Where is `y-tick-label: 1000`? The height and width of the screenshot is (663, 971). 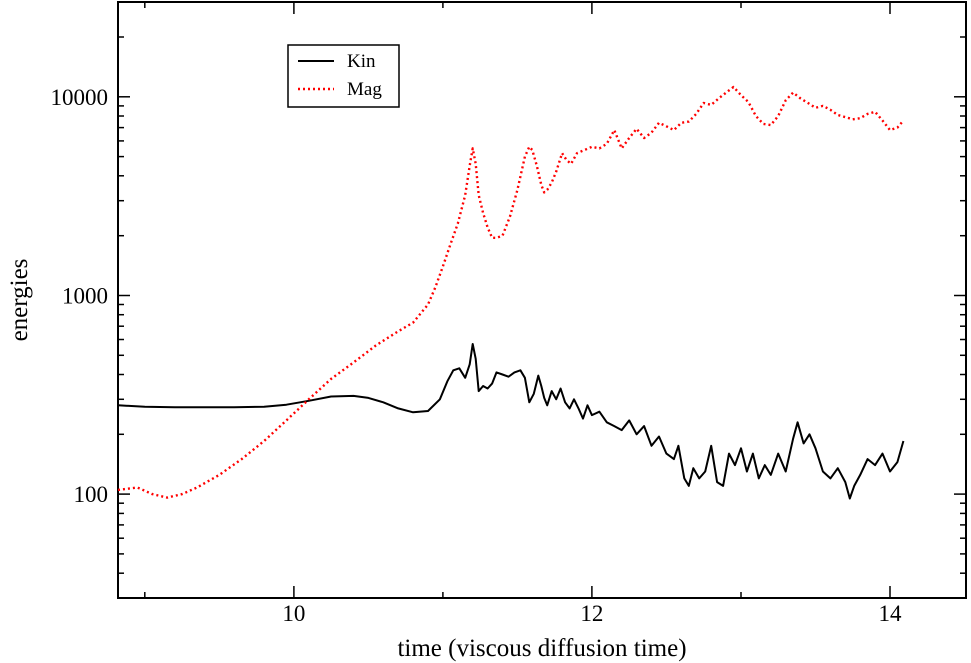
y-tick-label: 1000 is located at coordinates (85, 296).